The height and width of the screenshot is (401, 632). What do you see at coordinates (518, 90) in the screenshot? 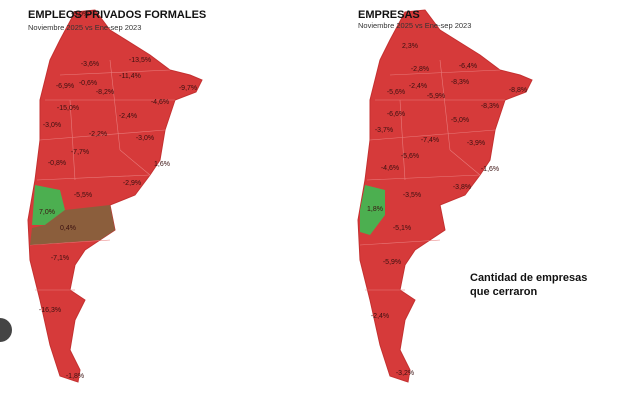
I see `region-label: -8,8%` at bounding box center [518, 90].